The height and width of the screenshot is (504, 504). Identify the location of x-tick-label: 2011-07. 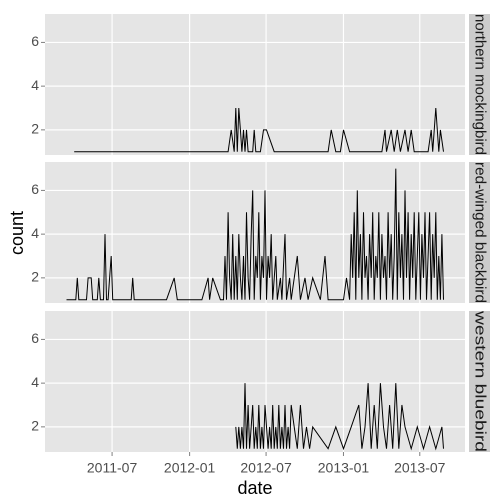
(112, 468).